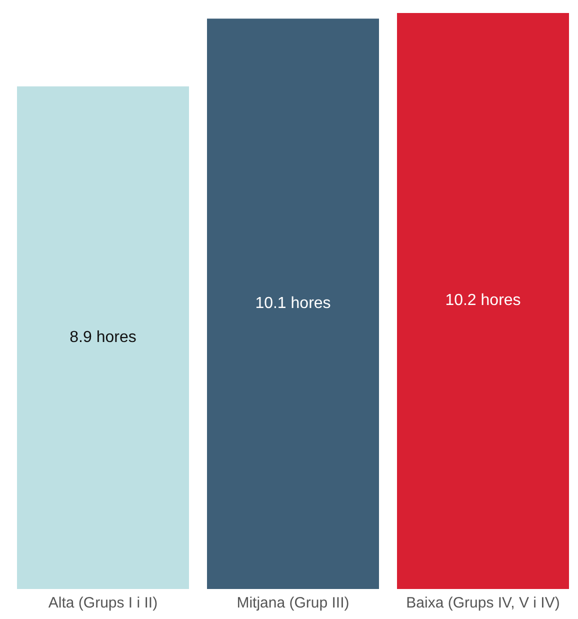 The height and width of the screenshot is (619, 578). I want to click on data-label: 10.2 hores, so click(483, 301).